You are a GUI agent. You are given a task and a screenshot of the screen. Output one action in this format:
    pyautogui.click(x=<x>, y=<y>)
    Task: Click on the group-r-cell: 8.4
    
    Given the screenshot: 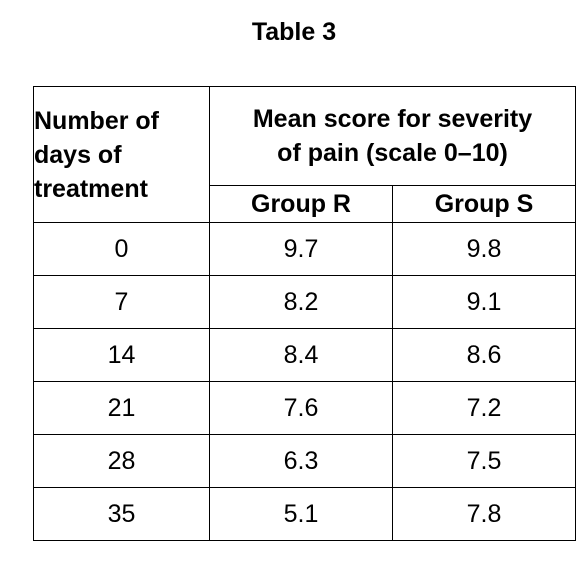 What is the action you would take?
    pyautogui.click(x=301, y=355)
    